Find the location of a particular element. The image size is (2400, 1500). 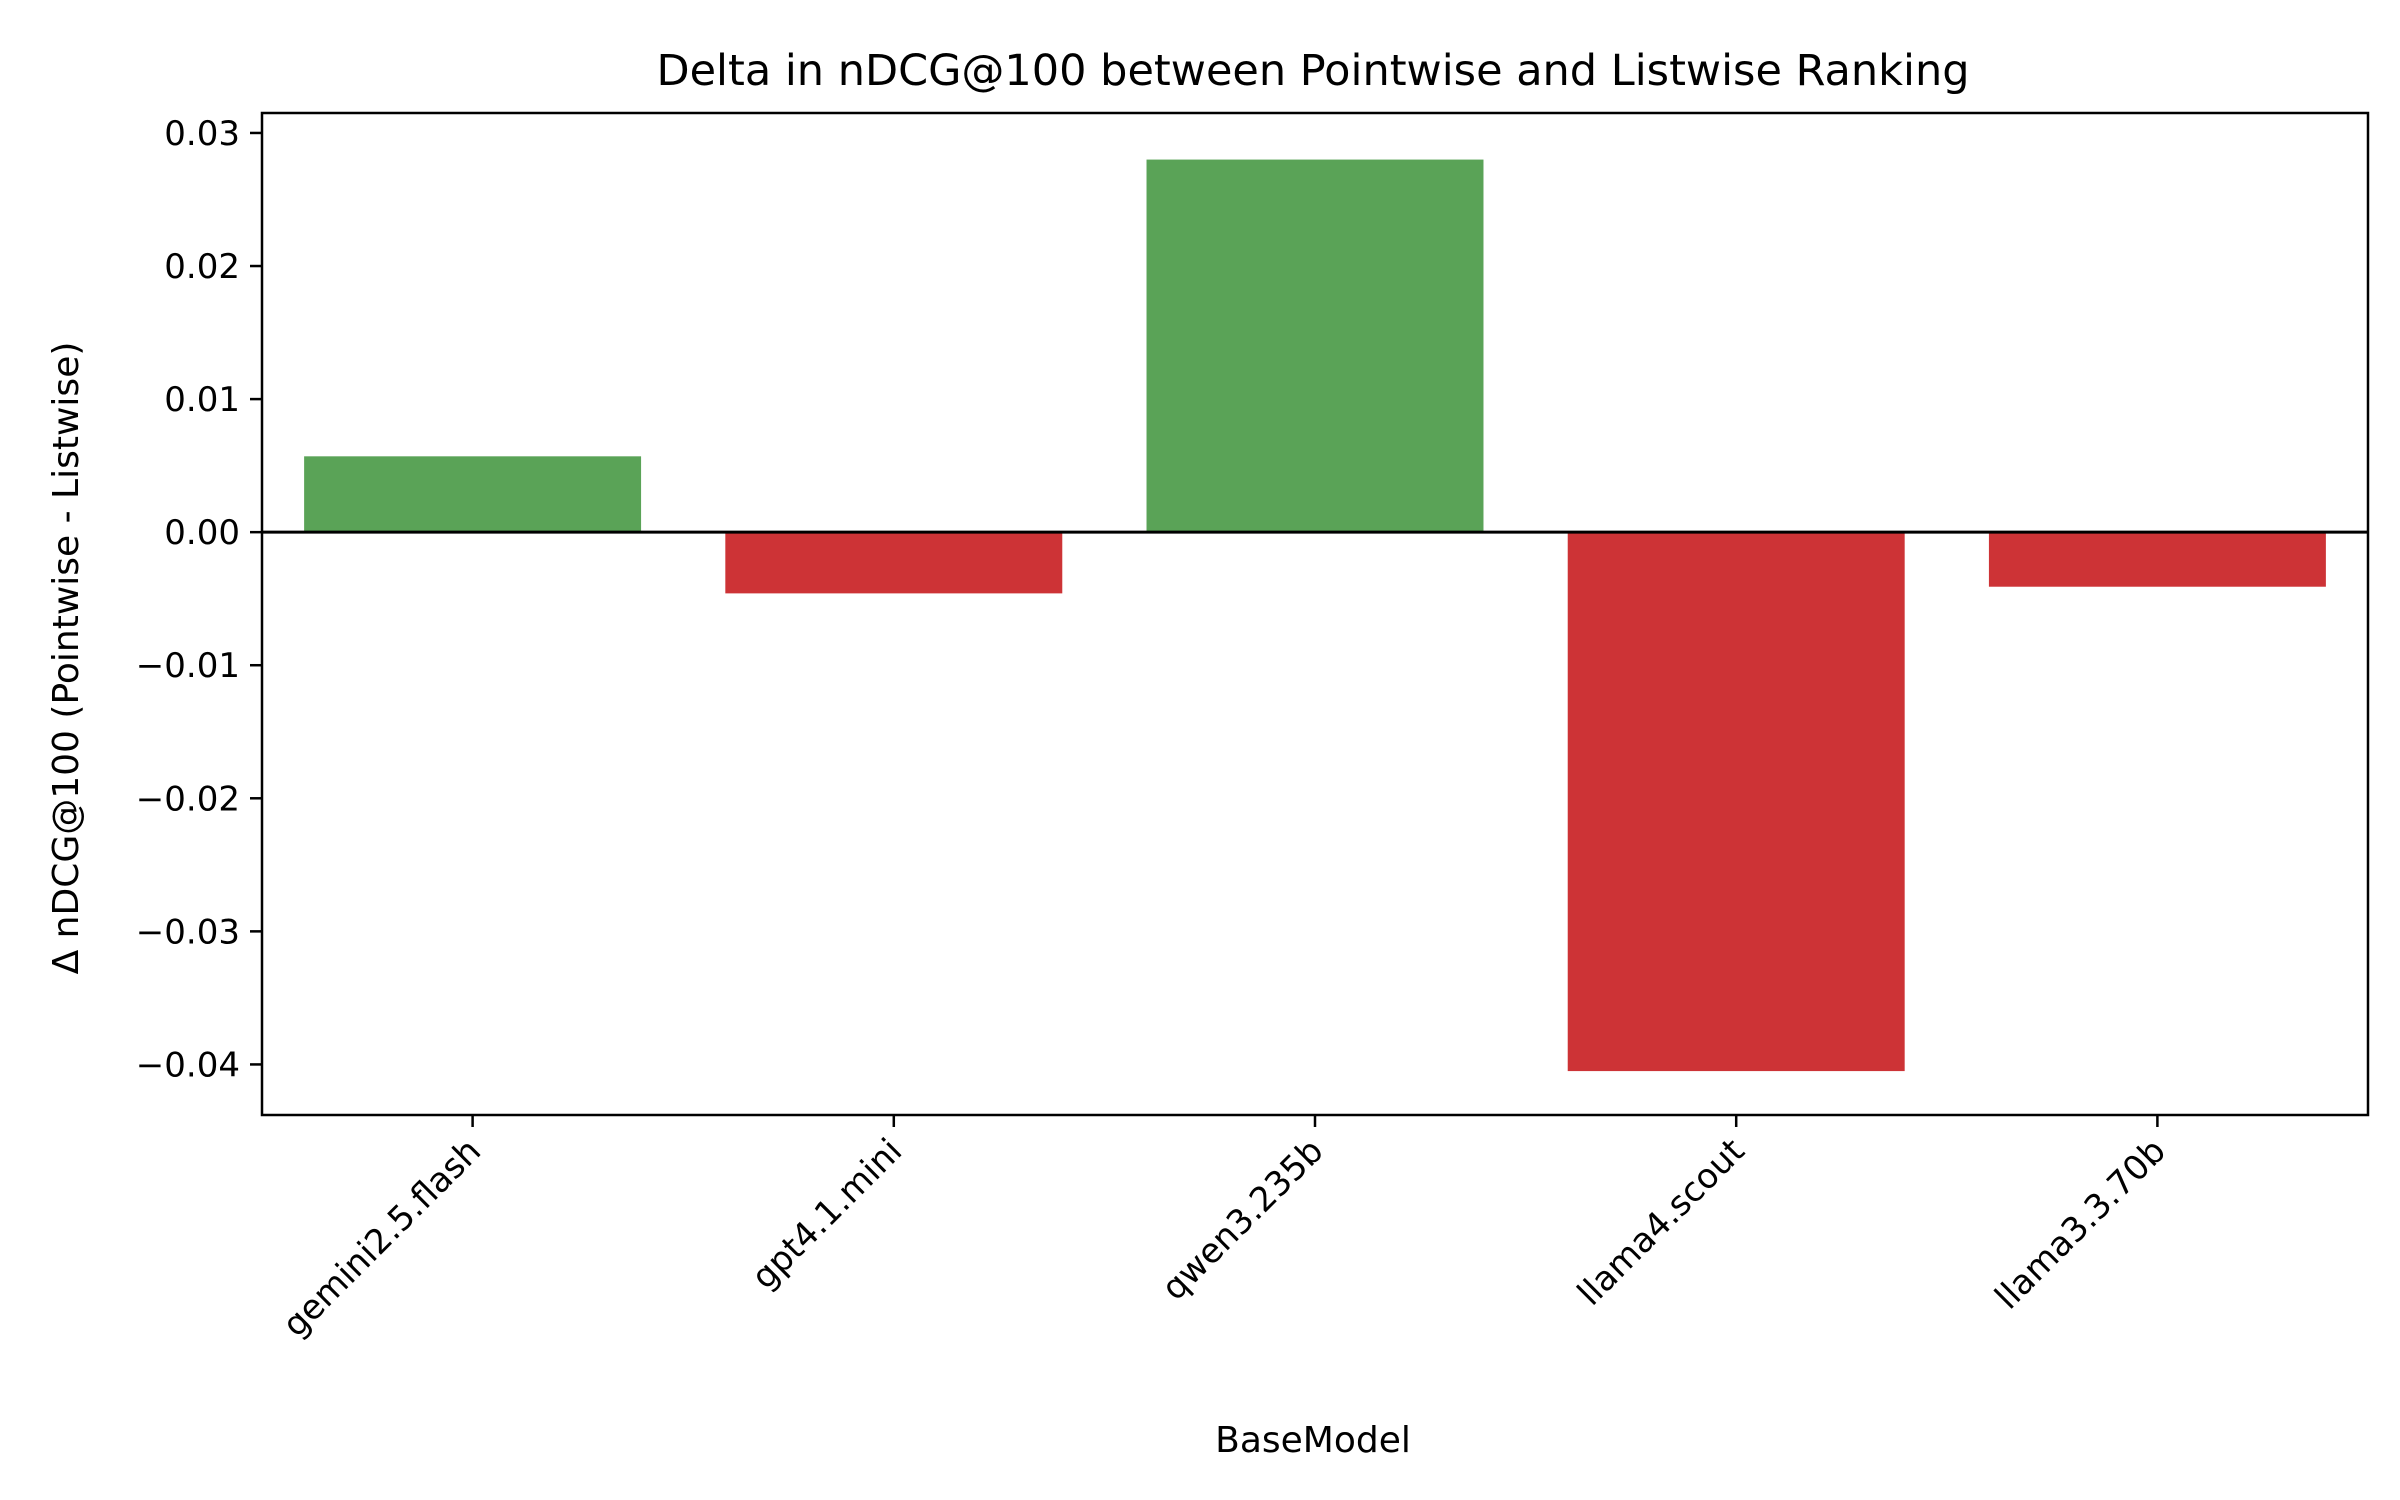

bar-gpt4-1-mini is located at coordinates (894, 563).